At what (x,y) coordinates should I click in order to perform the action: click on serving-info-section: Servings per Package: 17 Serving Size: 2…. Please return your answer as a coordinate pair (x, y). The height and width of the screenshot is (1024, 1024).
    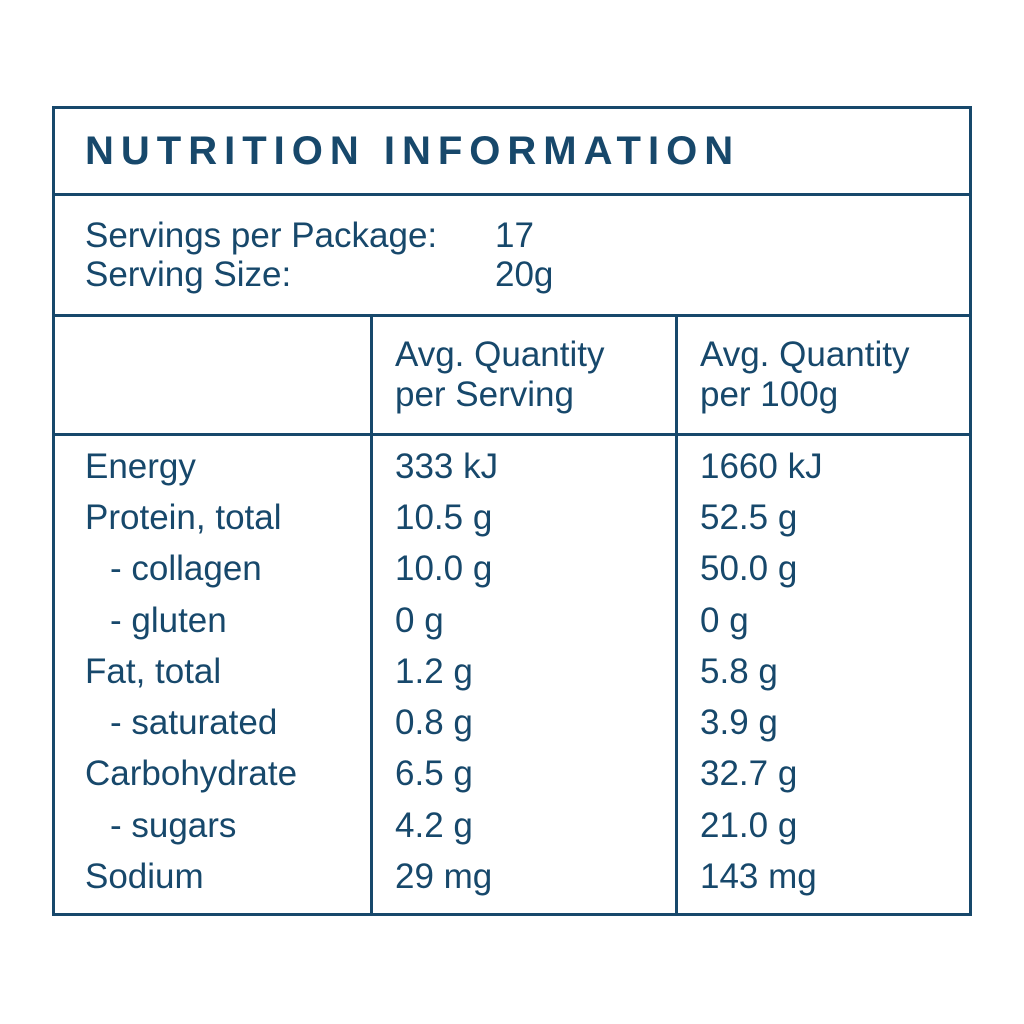
    Looking at the image, I should click on (512, 256).